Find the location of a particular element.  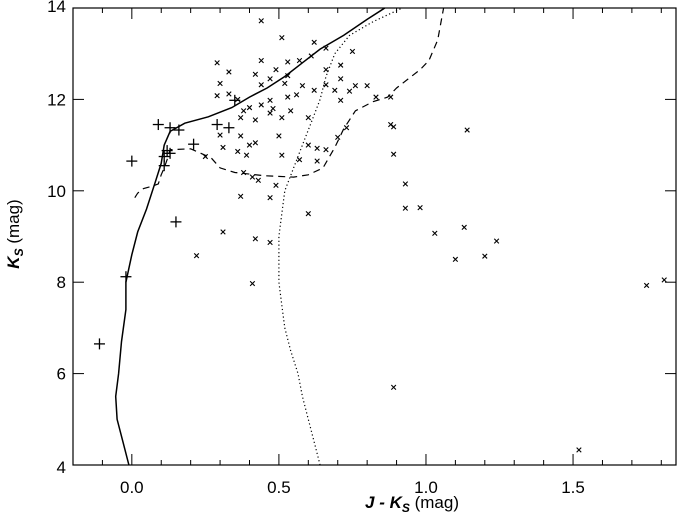

y-tick-labels: 4 6 8 10 12 14 is located at coordinates (56, 238).